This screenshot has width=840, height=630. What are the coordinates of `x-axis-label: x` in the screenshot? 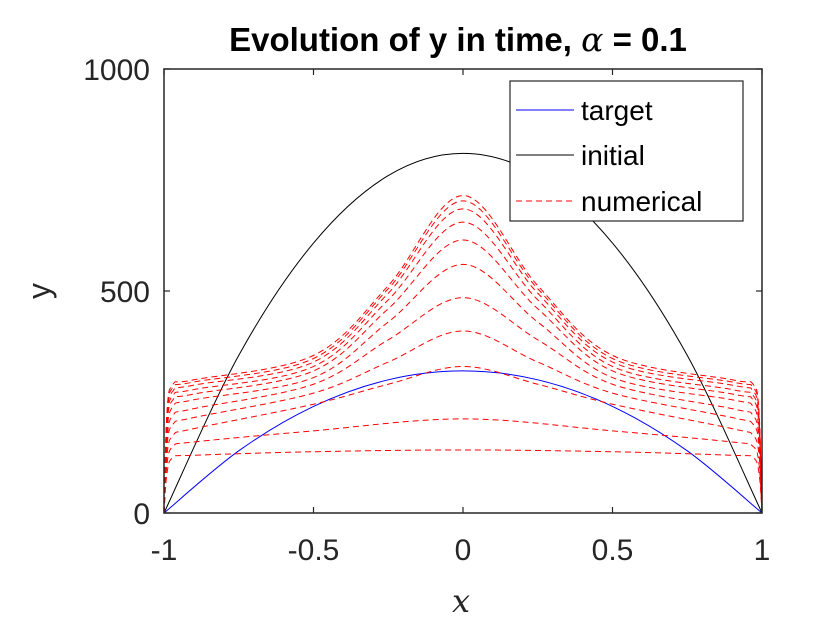 It's located at (461, 601).